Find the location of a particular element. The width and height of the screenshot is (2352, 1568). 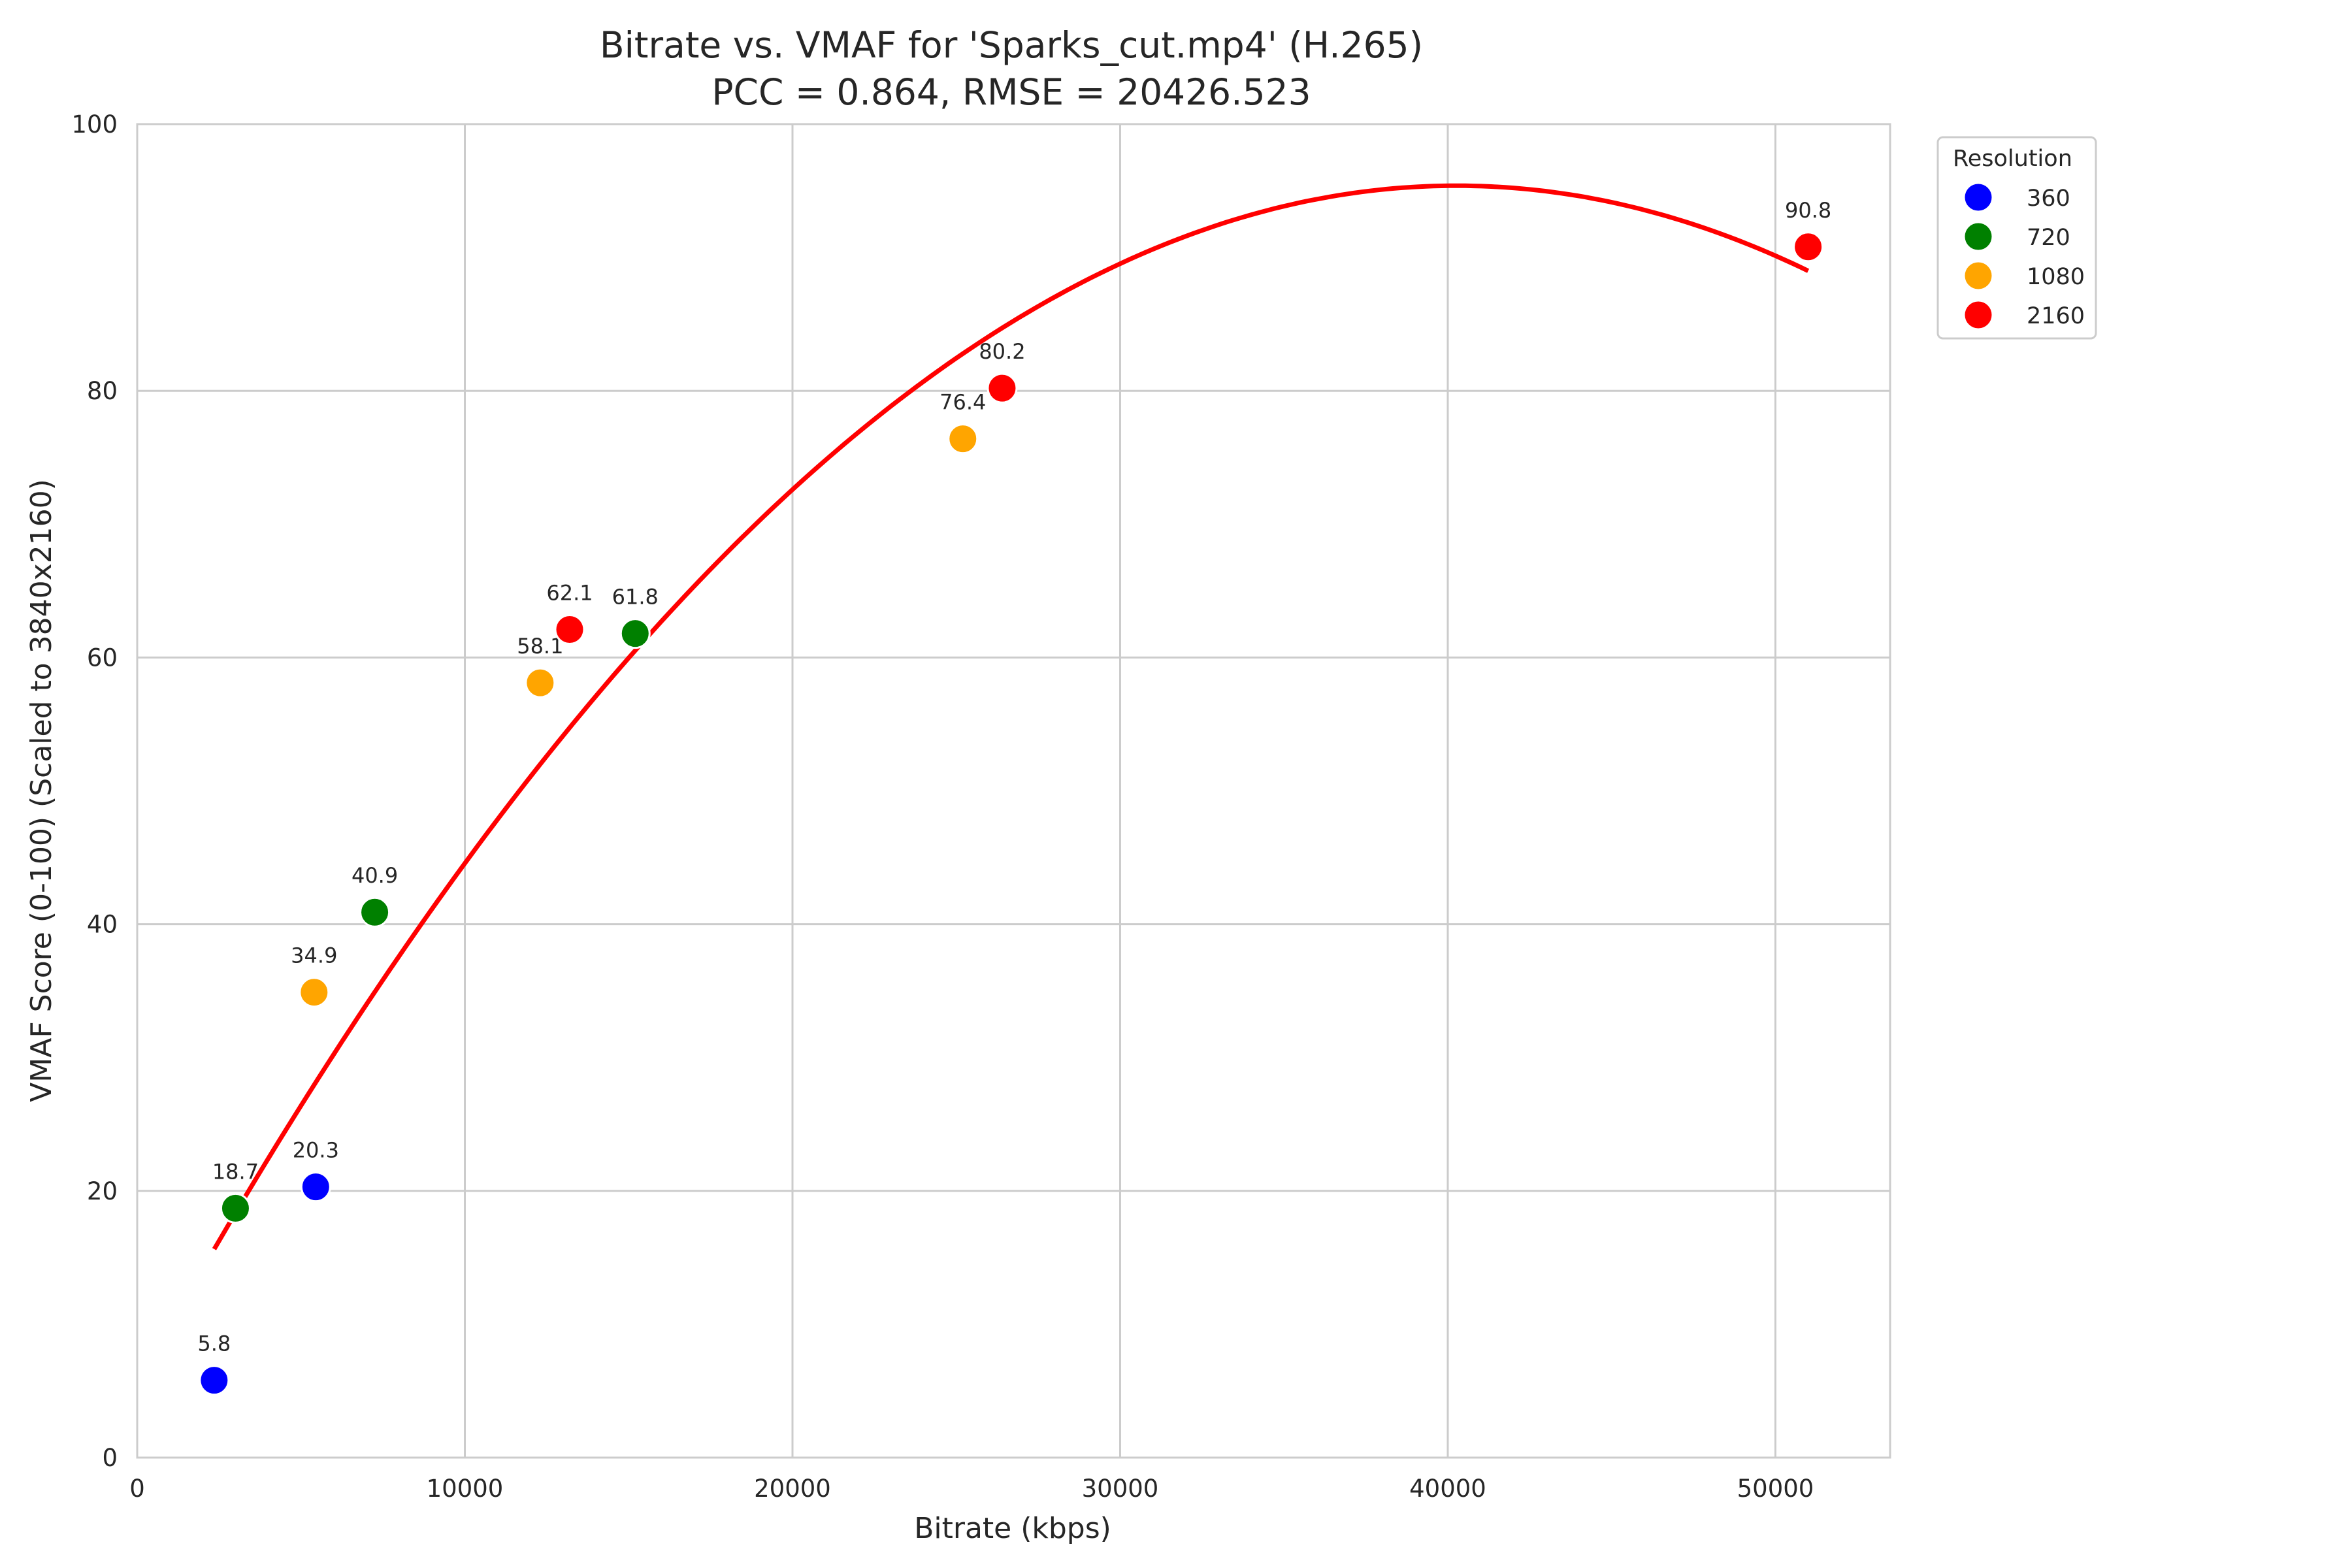

x-tick-label: 50000 is located at coordinates (1775, 1489).